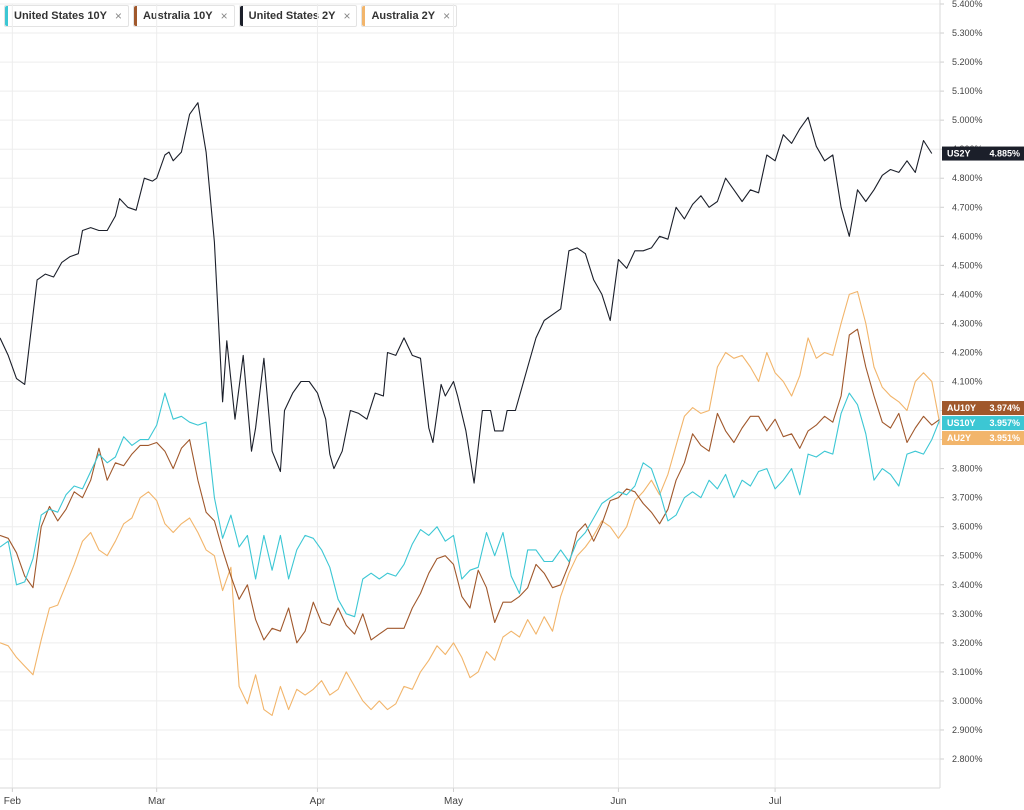 Image resolution: width=1024 pixels, height=810 pixels. I want to click on legend-swatch-us2y, so click(241, 16).